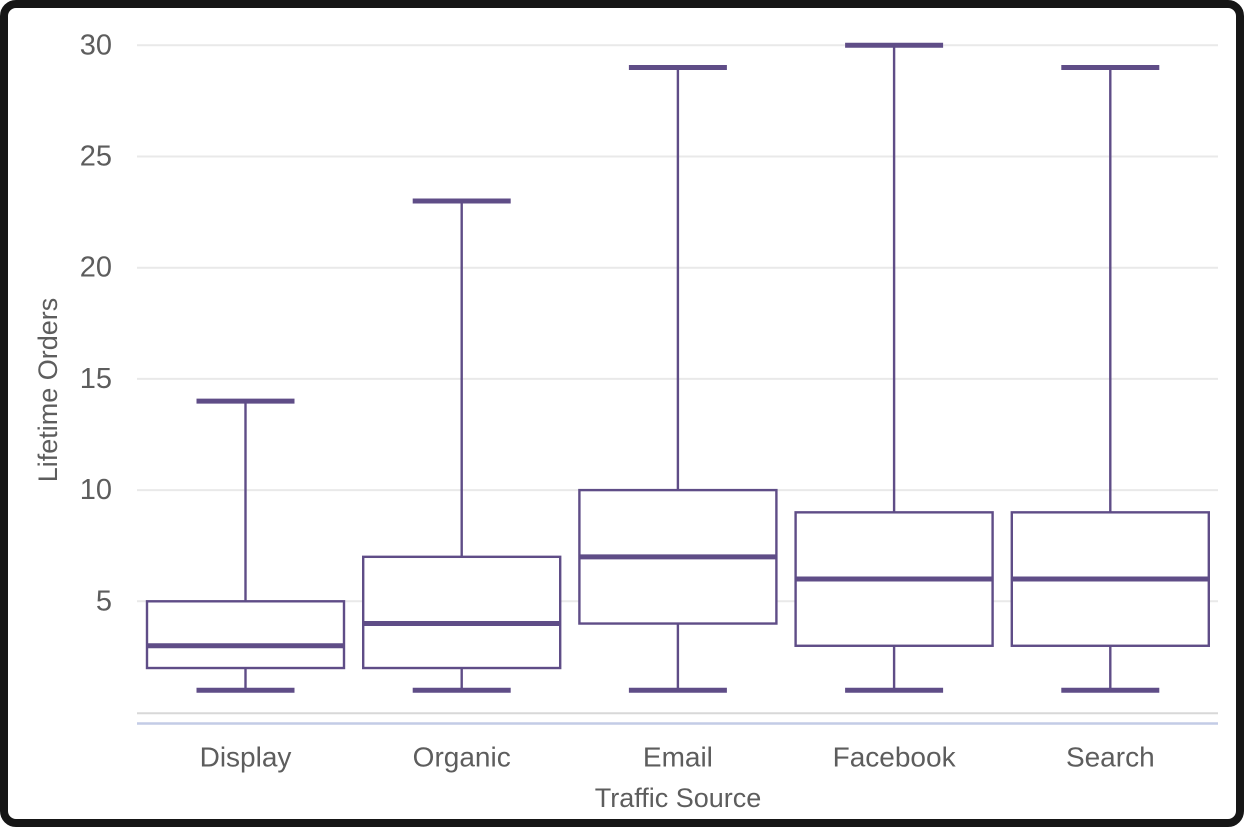 This screenshot has height=827, width=1244. Describe the element at coordinates (678, 798) in the screenshot. I see `x-axis-title: Traffic Source` at that location.